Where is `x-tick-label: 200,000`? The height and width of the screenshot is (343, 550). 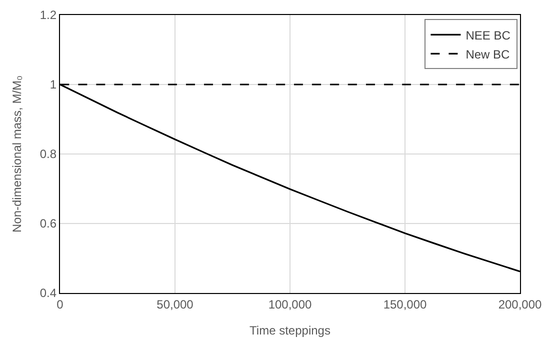
x-tick-label: 200,000 is located at coordinates (520, 305).